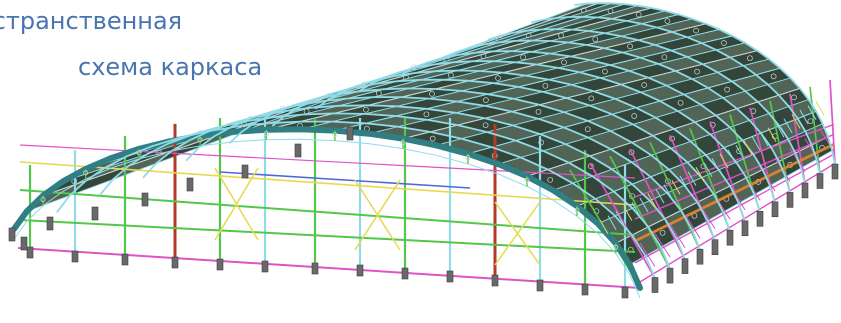 The width and height of the screenshot is (841, 323). Describe the element at coordinates (345, 180) in the screenshot. I see `front-blue-brace` at that location.